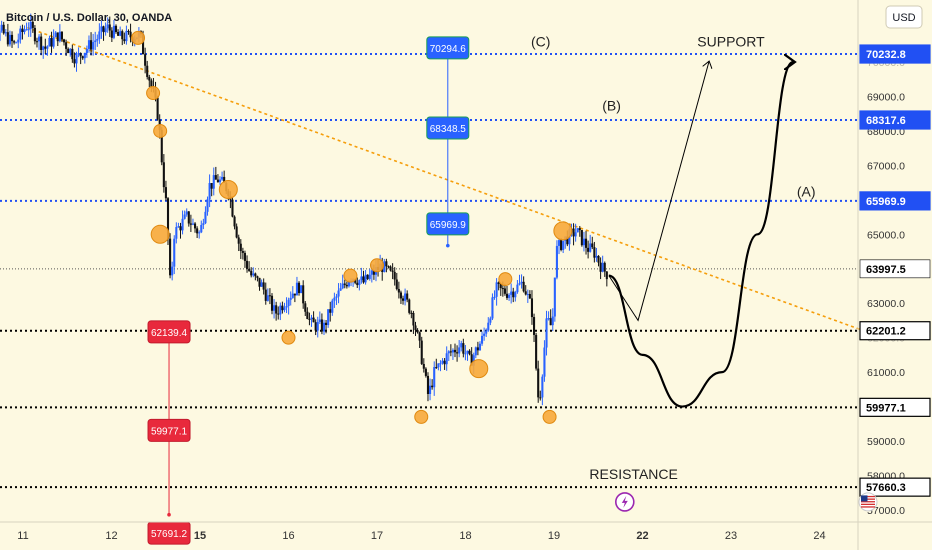 The image size is (932, 550). I want to click on time-tick-label: 12, so click(111, 536).